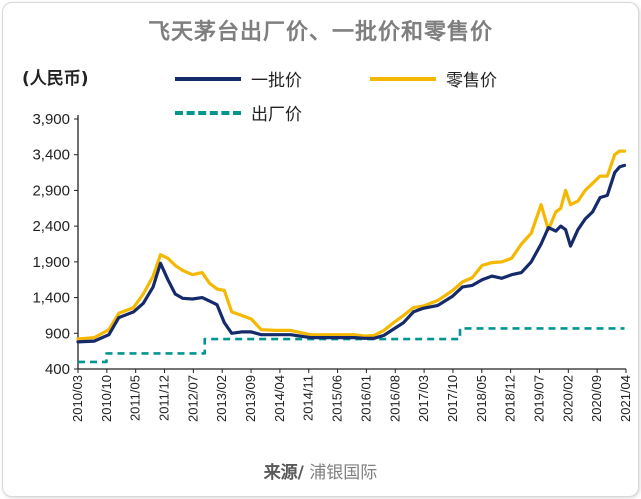 The image size is (641, 499). I want to click on source-note: 来源/ 浦银国际, so click(320, 470).